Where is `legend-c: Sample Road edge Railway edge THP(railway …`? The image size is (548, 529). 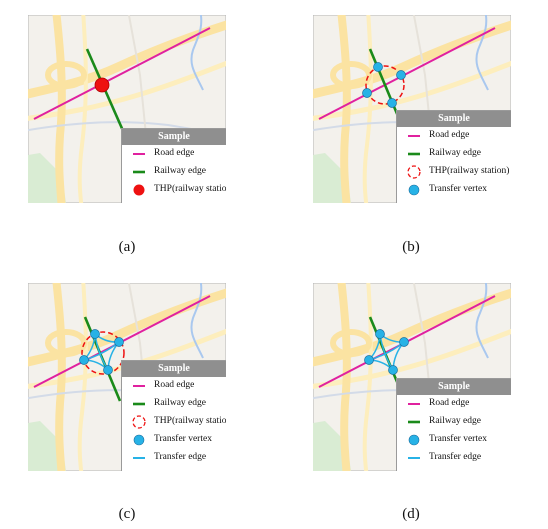
legend-c: Sample Road edge Railway edge THP(railway … is located at coordinates (173, 415).